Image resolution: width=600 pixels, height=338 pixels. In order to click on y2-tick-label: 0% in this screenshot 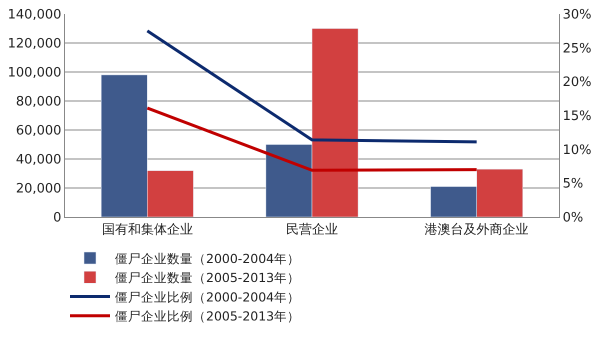, I will do `click(573, 218)`.